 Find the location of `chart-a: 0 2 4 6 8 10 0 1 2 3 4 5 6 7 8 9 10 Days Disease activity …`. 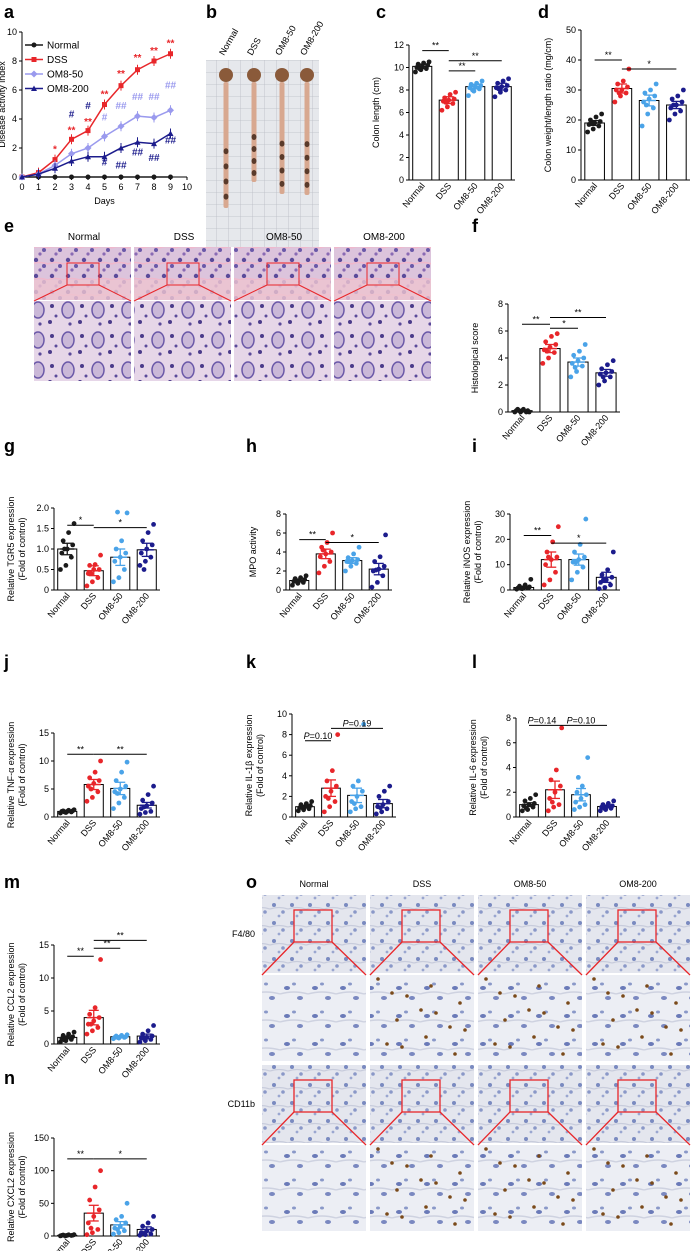

chart-a: 0 2 4 6 8 10 0 1 2 3 4 5 6 7 8 9 10 Days Disease activity … is located at coordinates (96, 116).